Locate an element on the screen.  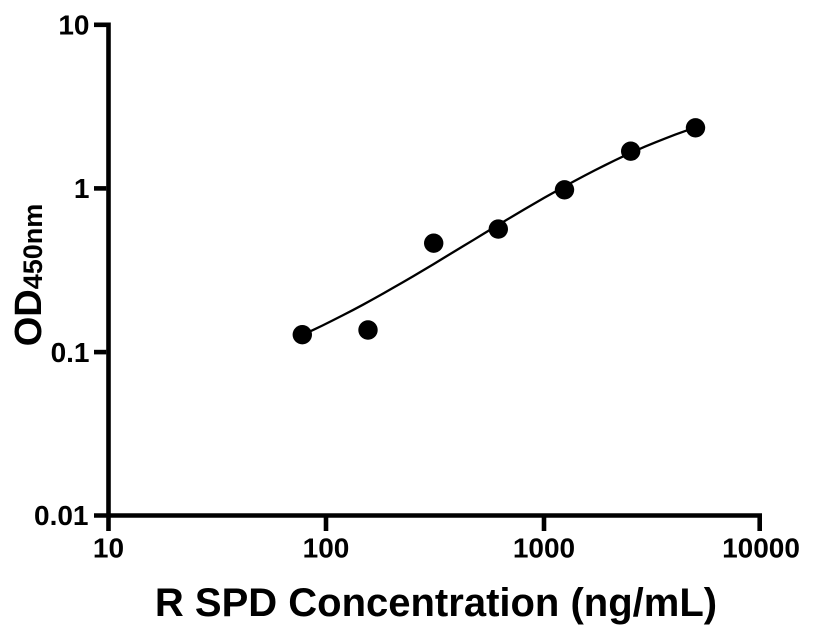
svg-text: 1 is located at coordinates (82, 188).